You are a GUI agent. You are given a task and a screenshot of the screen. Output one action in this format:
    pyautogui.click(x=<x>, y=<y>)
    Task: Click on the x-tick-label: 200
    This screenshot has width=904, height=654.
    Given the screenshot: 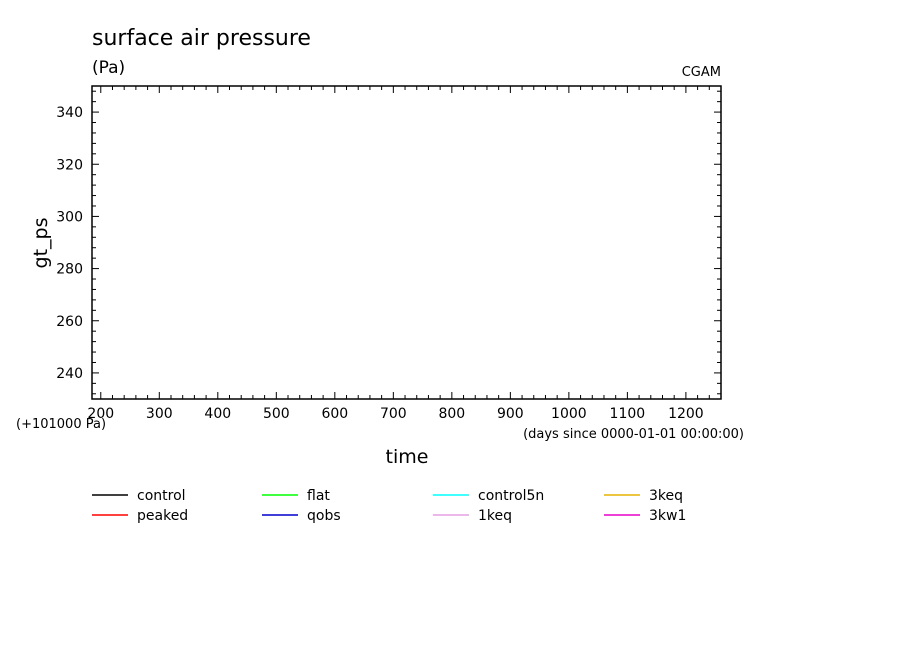 What is the action you would take?
    pyautogui.click(x=100, y=414)
    